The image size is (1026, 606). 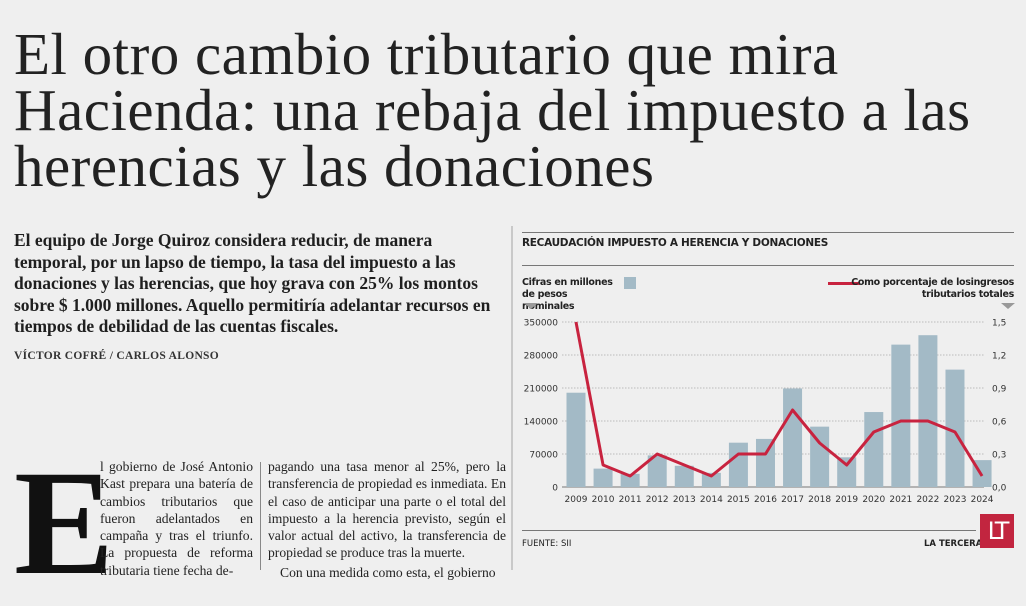 I want to click on legend-line-swatch, so click(x=844, y=283).